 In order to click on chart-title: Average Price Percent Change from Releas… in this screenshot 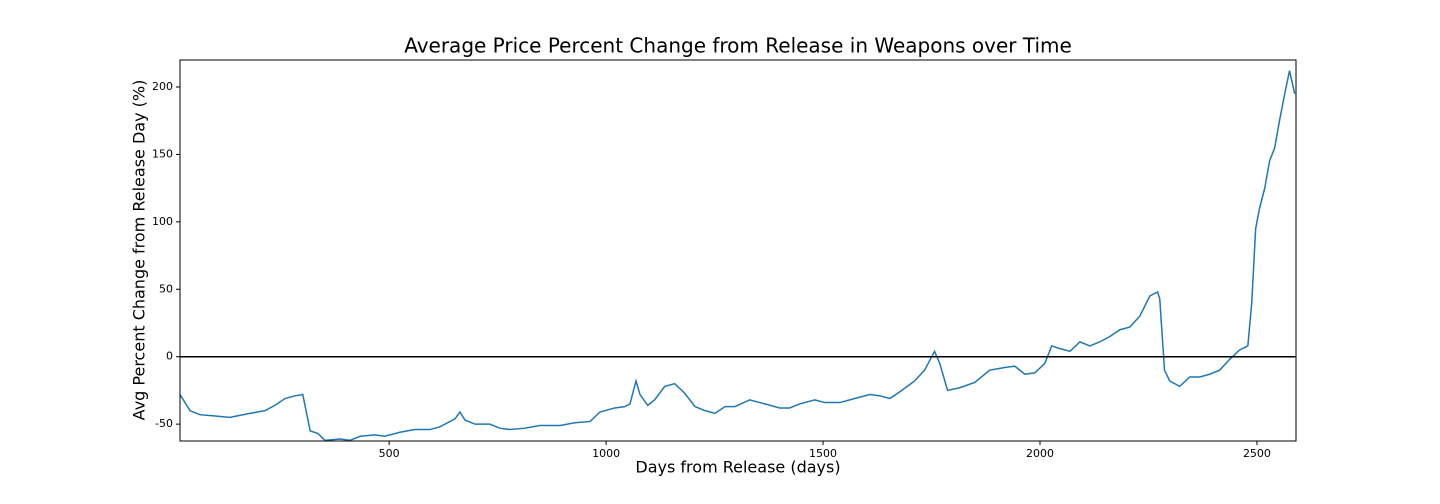, I will do `click(738, 46)`.